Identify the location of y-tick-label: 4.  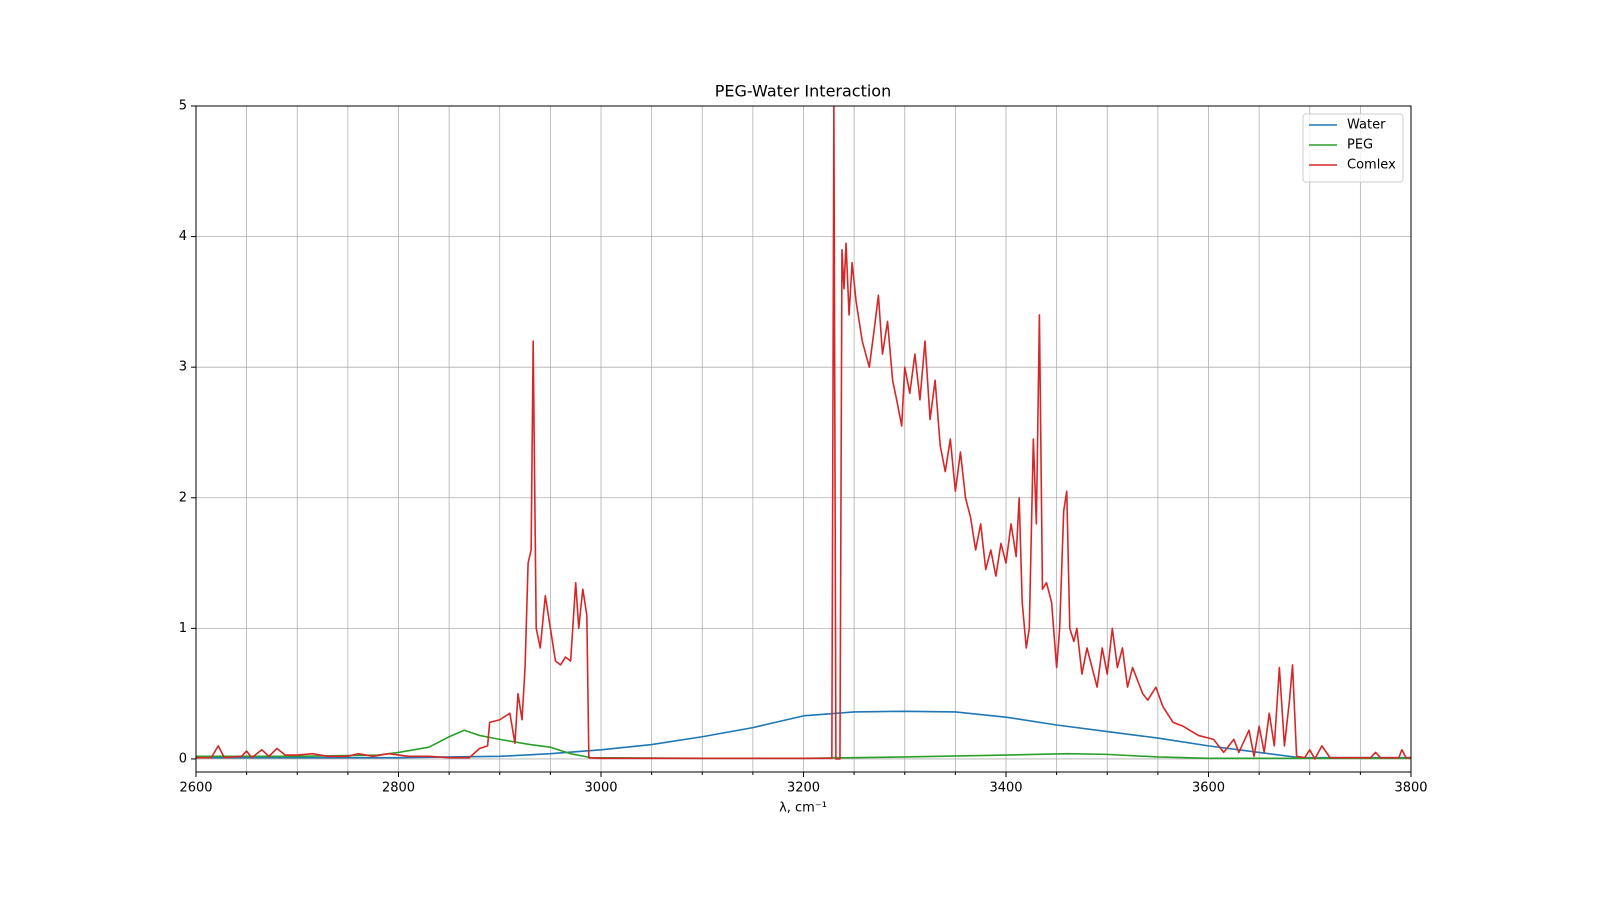
(183, 236).